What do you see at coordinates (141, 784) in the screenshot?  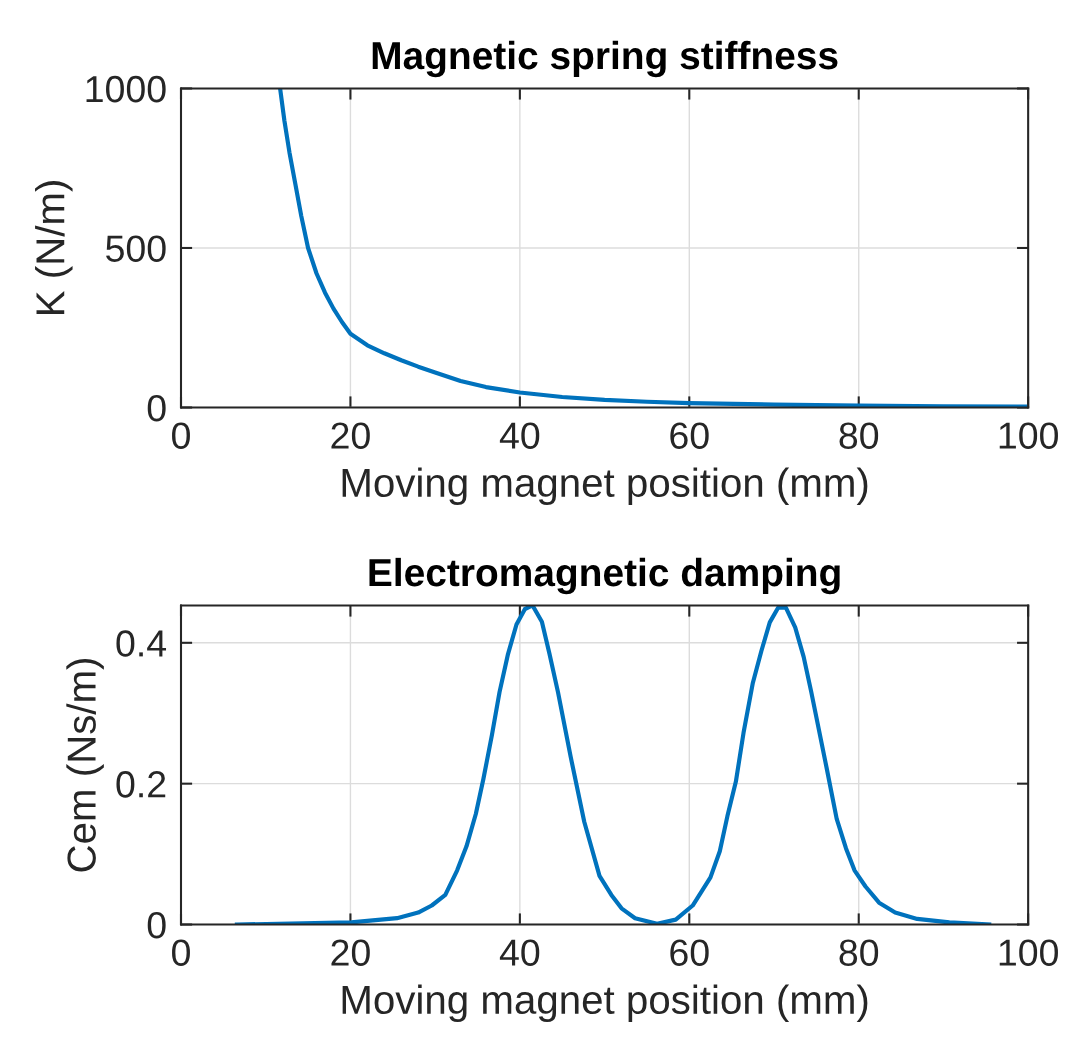 I see `y-tick-label: 0.2` at bounding box center [141, 784].